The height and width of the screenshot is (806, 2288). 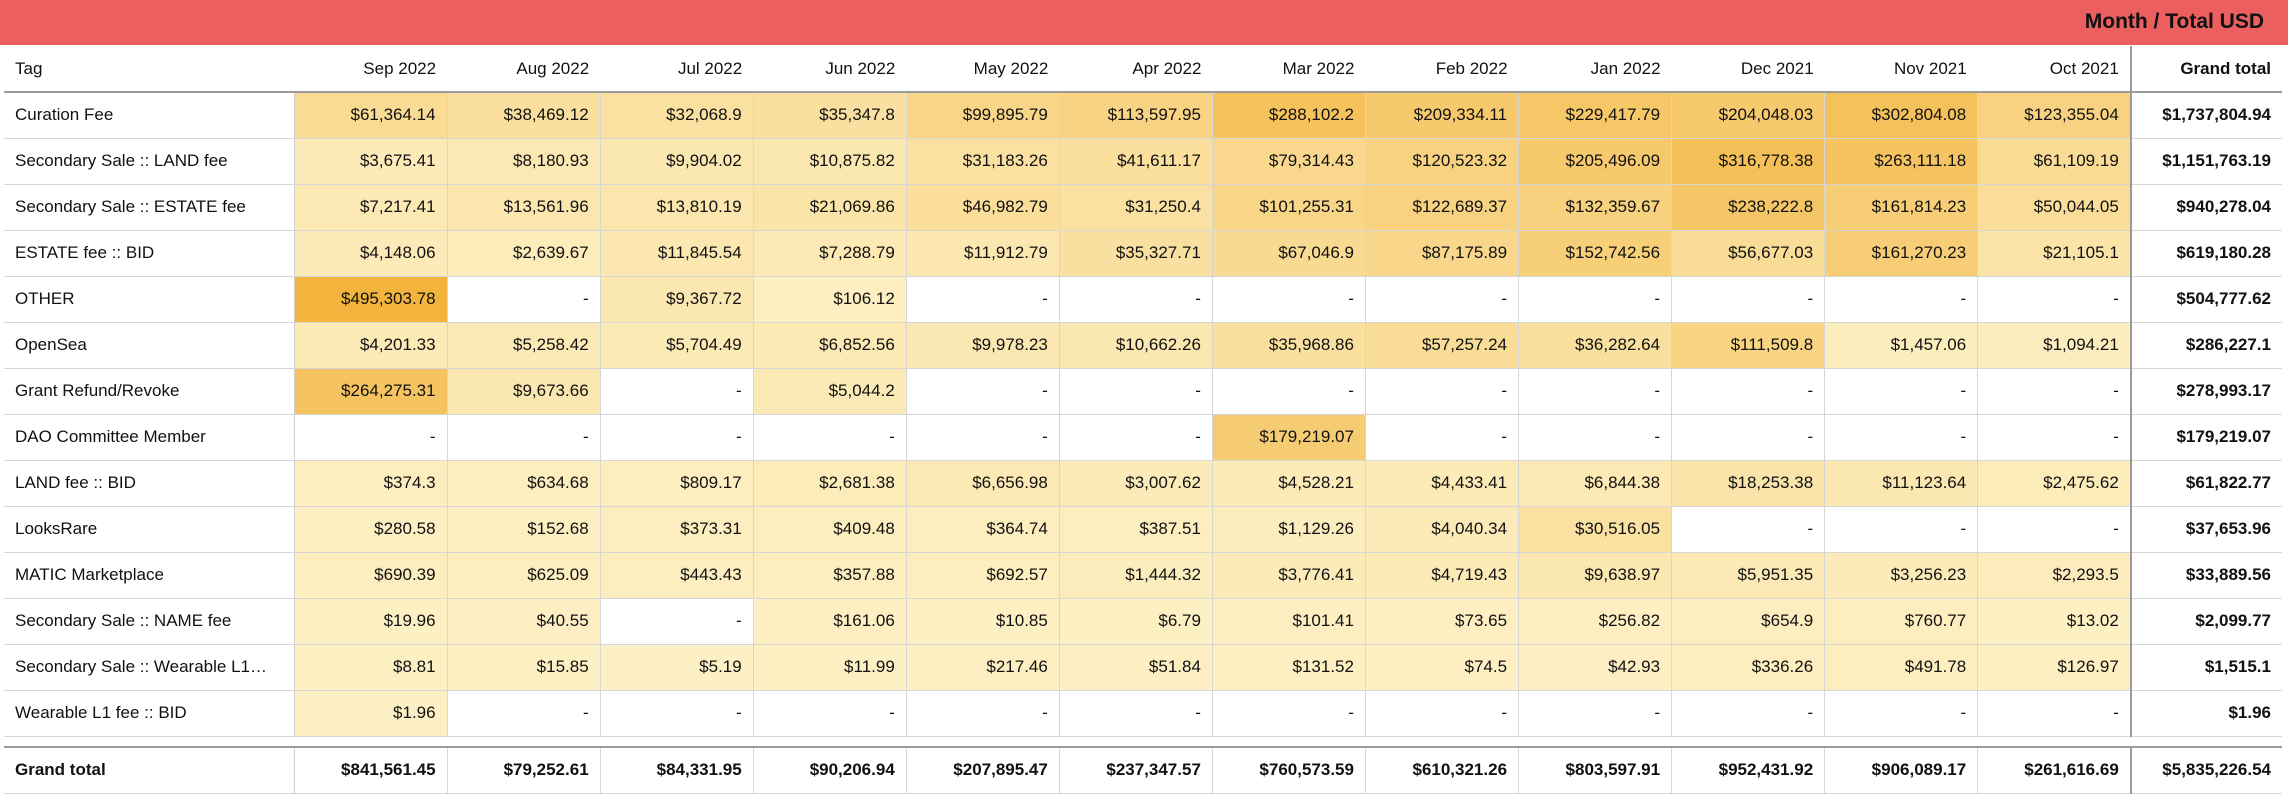 What do you see at coordinates (371, 667) in the screenshot?
I see `heatmap-cell: $8.81` at bounding box center [371, 667].